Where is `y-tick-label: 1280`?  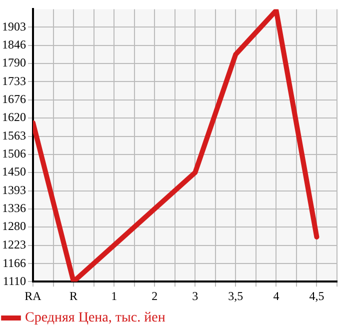 y-tick-label: 1280 is located at coordinates (14, 226).